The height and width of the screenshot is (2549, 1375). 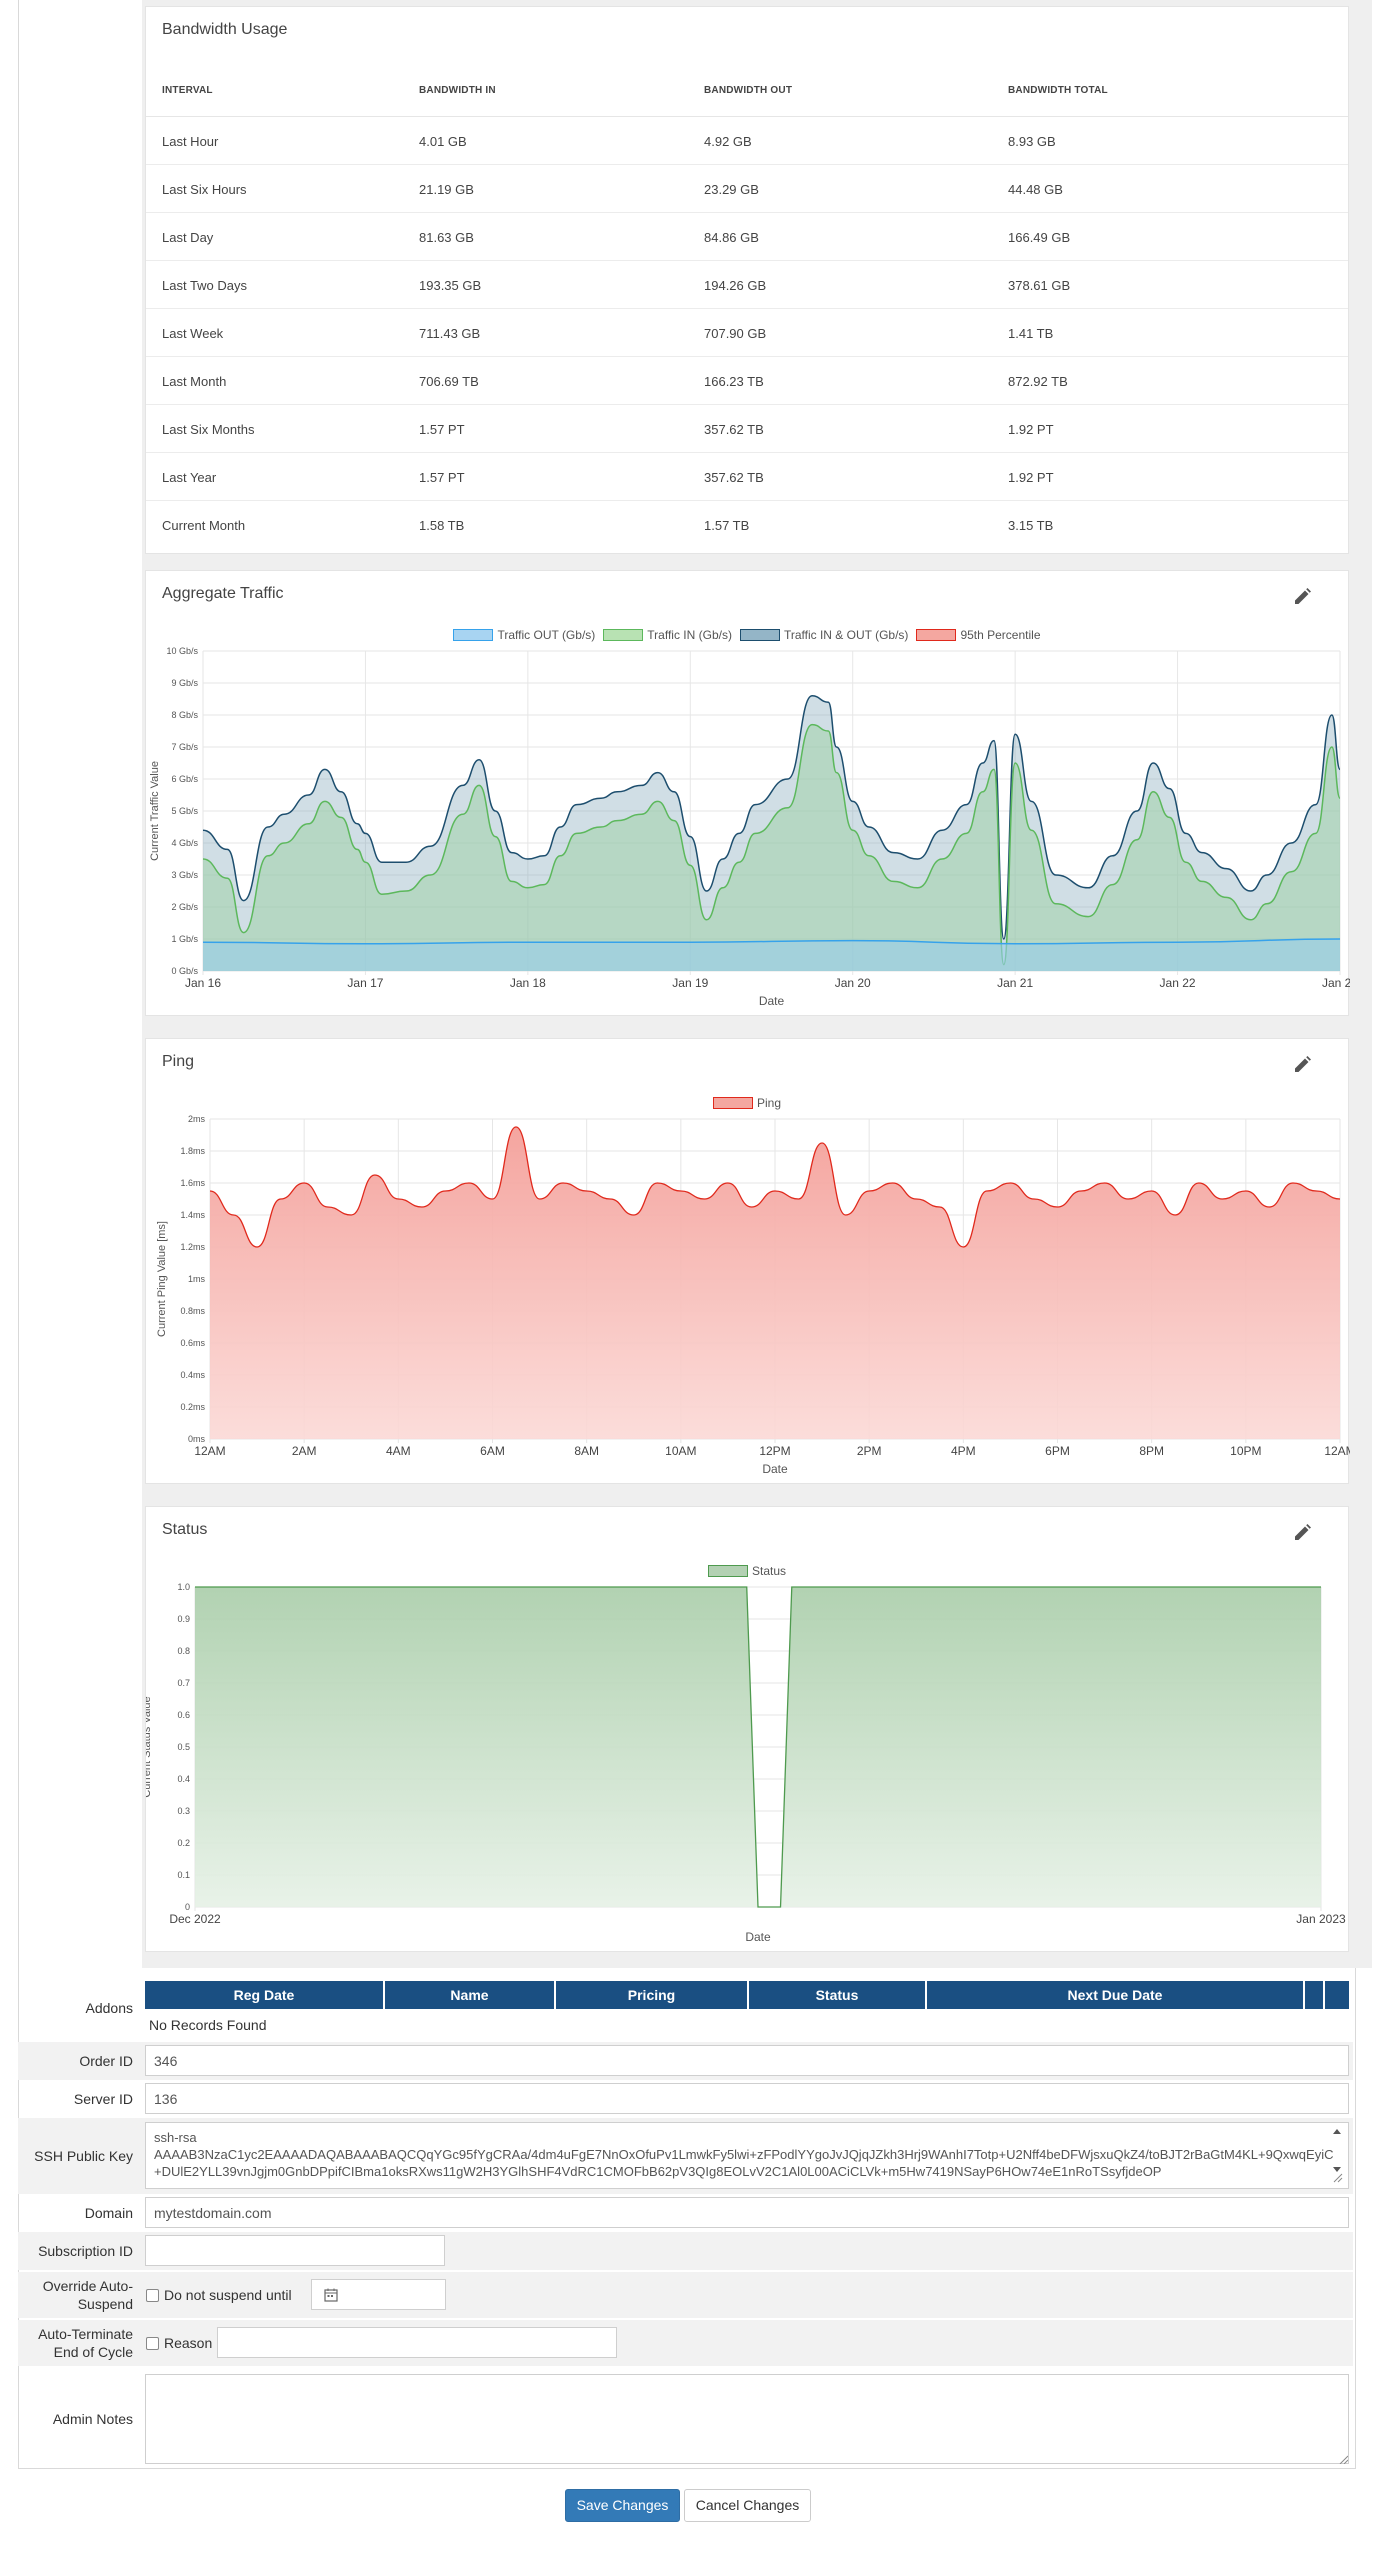 What do you see at coordinates (197, 1279) in the screenshot?
I see `y-tick-label: 1ms` at bounding box center [197, 1279].